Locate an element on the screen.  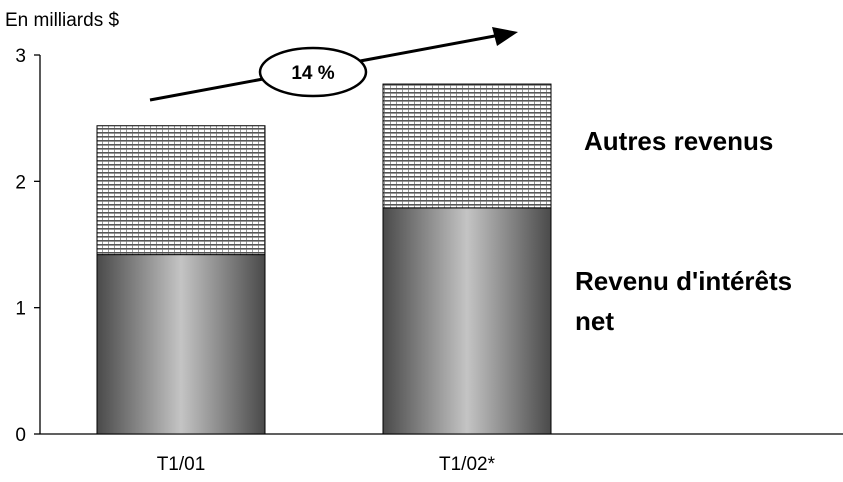
growth-annotation: 14 % is located at coordinates (333, 64).